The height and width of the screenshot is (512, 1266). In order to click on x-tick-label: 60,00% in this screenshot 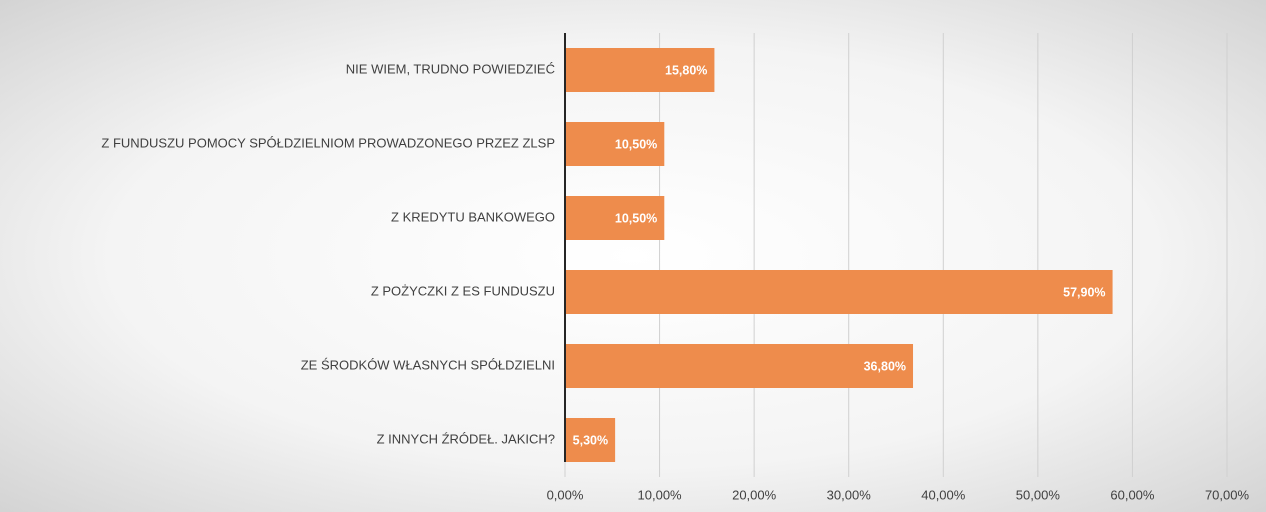, I will do `click(1132, 494)`.